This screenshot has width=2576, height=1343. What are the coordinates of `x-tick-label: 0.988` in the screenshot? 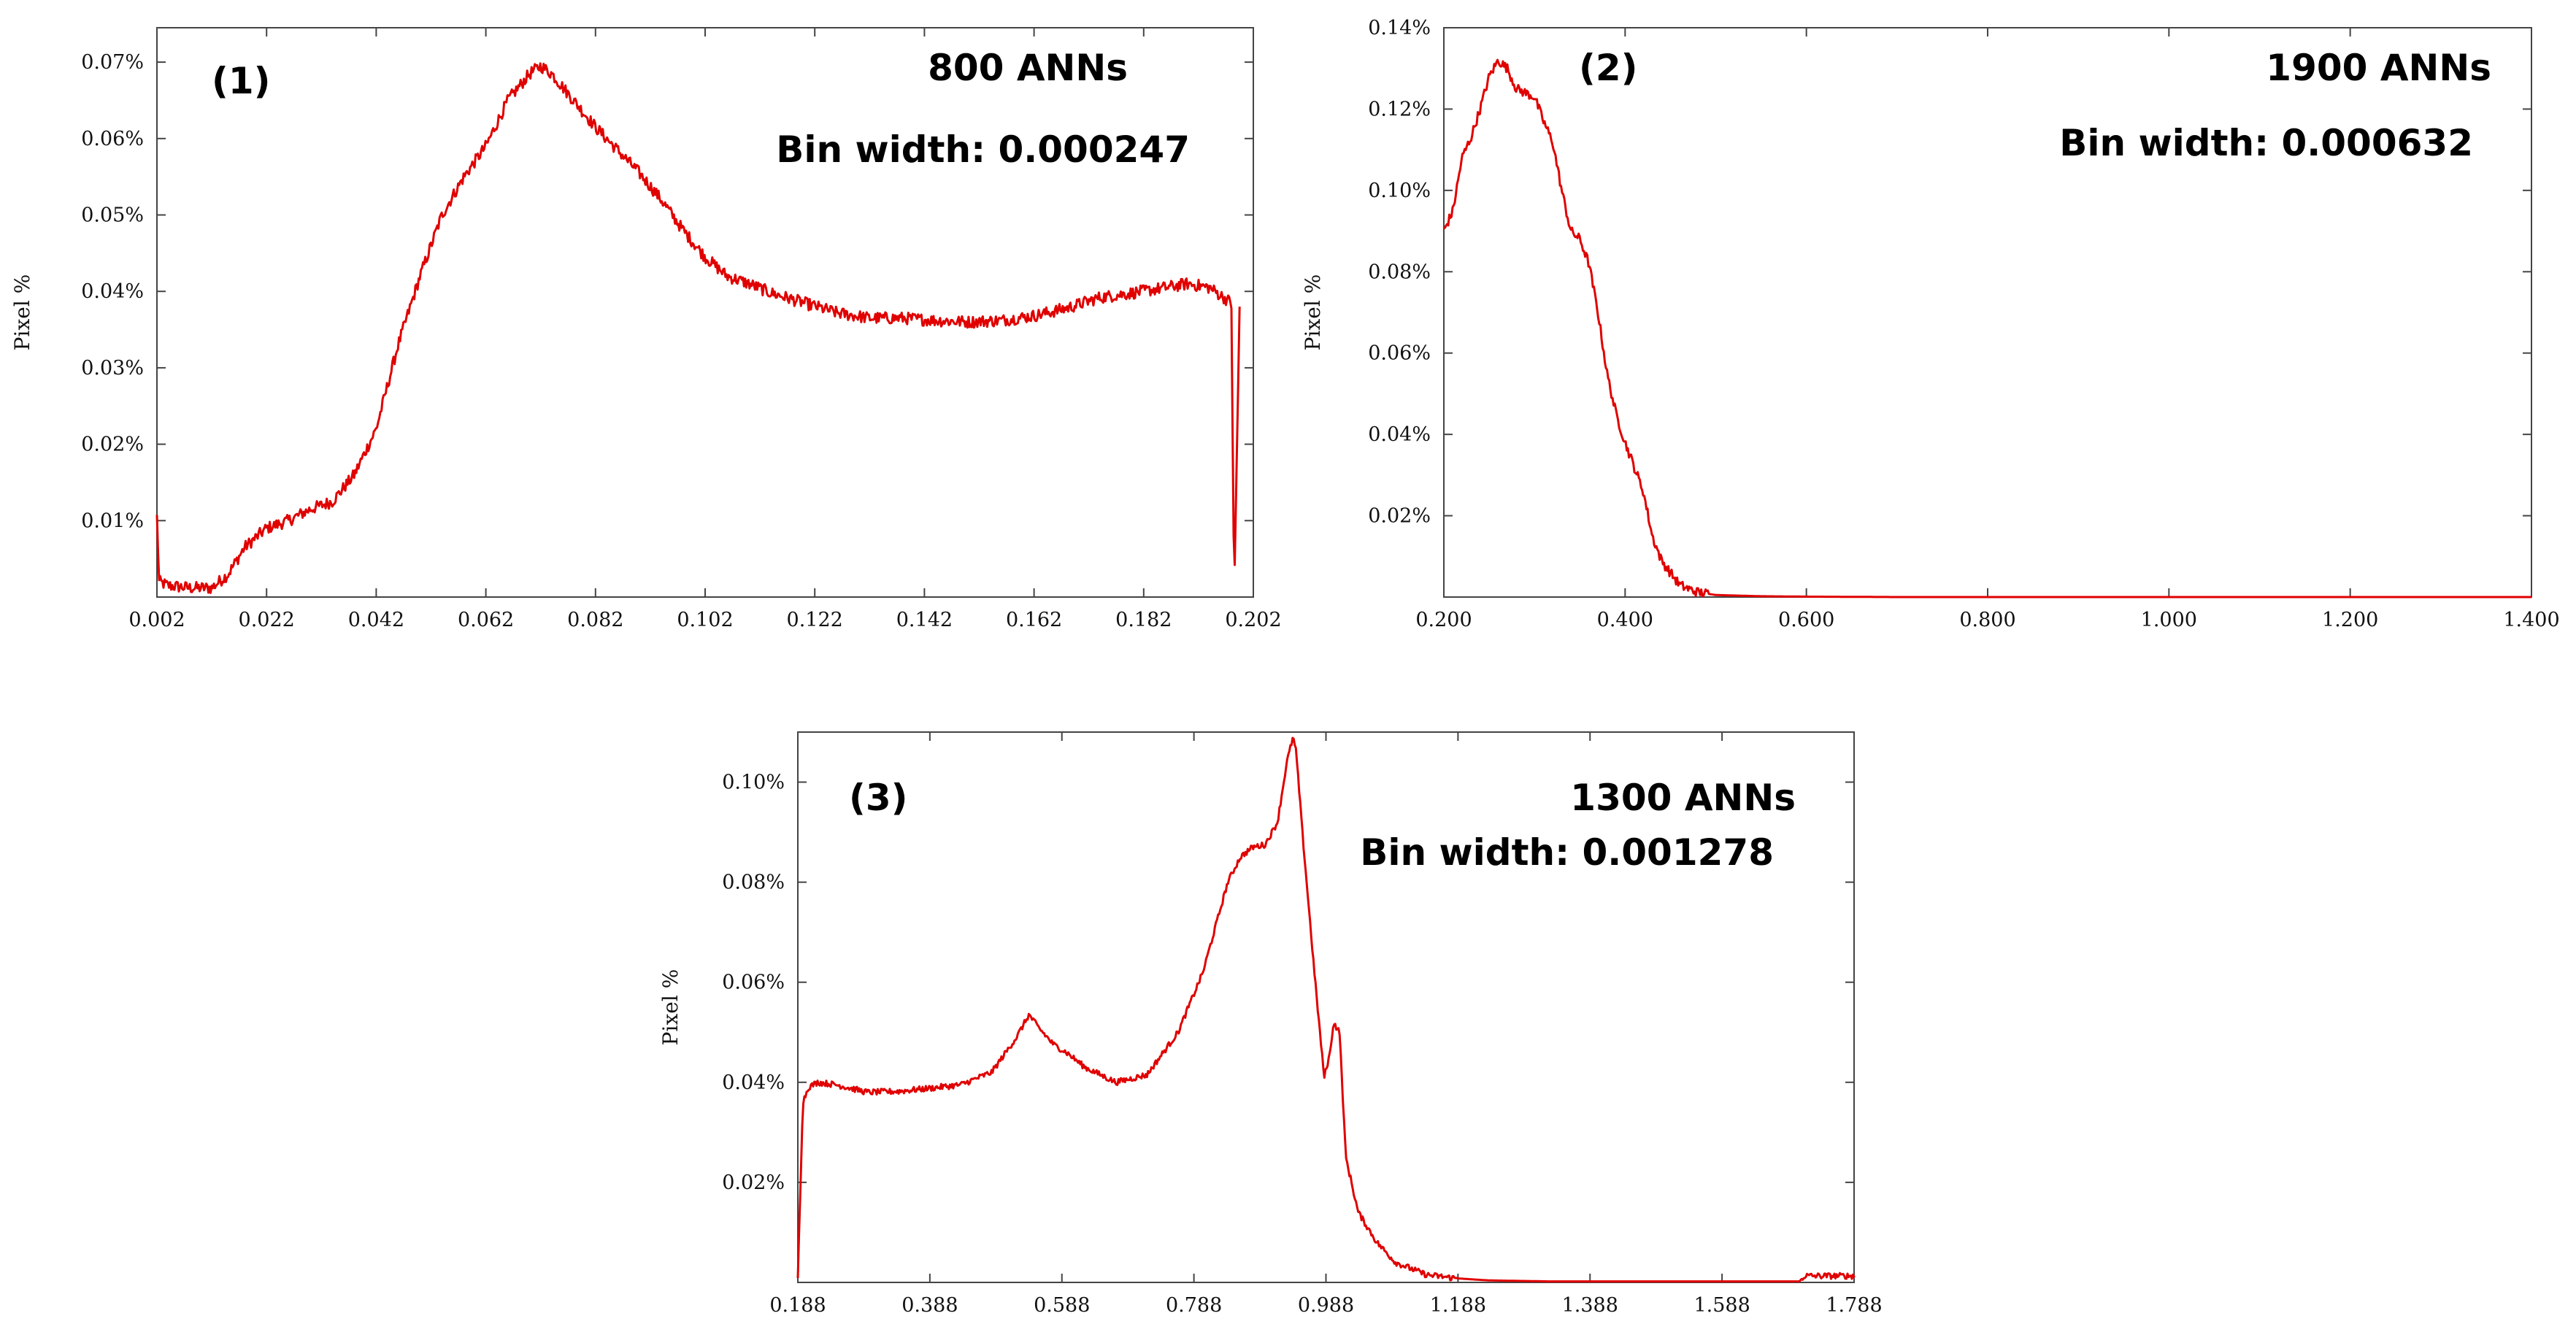 It's located at (1326, 1305).